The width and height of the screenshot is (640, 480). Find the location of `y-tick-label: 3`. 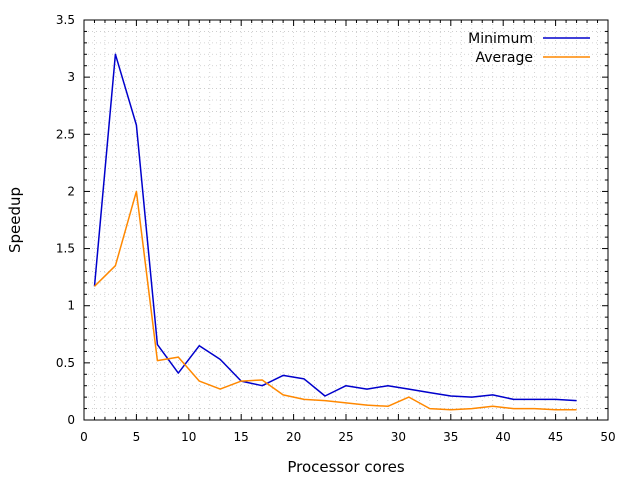

y-tick-label: 3 is located at coordinates (71, 77).